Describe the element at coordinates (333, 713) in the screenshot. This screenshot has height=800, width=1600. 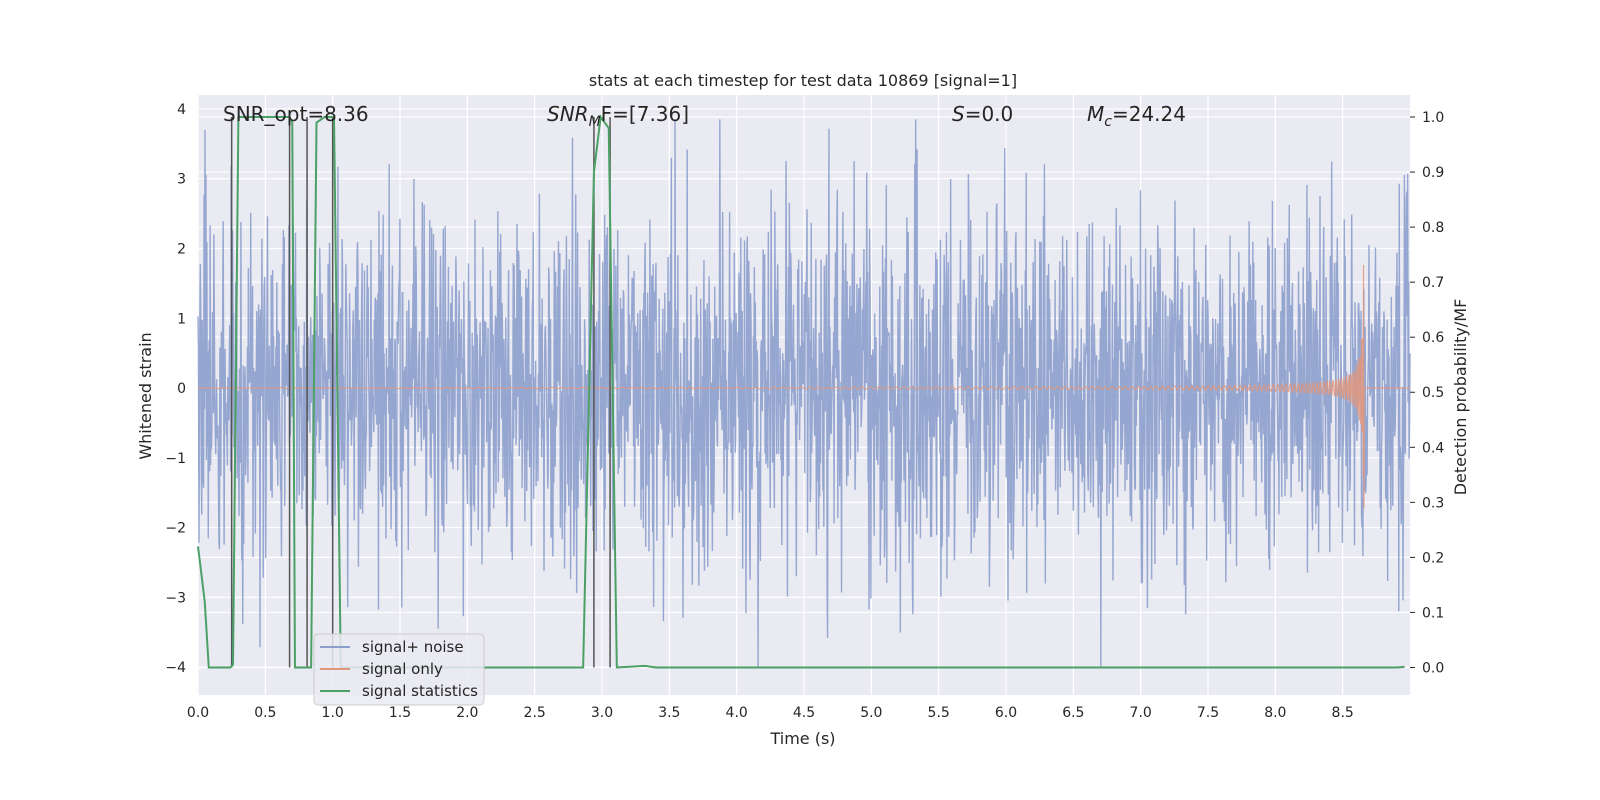
I see `x-tick-label: 1.0` at that location.